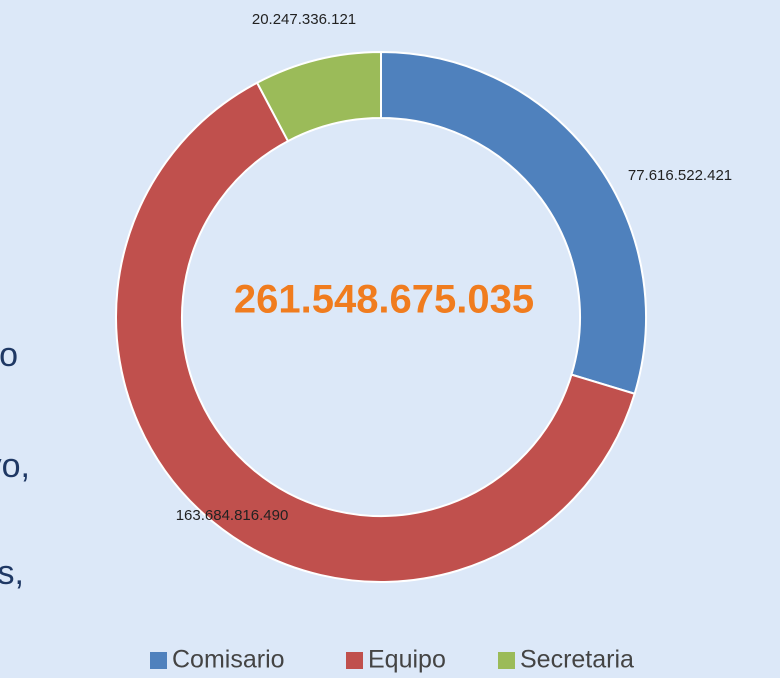  I want to click on side-text: o, so click(9, 355).